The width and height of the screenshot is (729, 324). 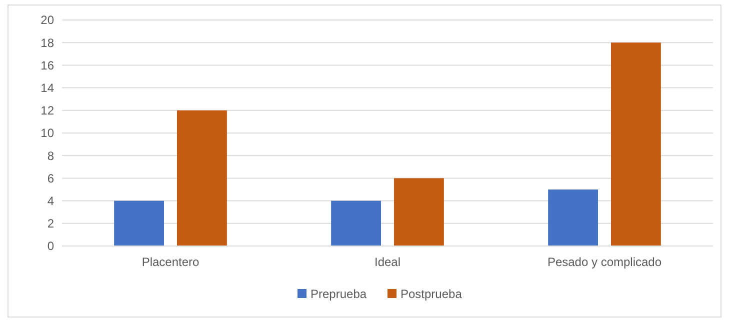 What do you see at coordinates (47, 88) in the screenshot?
I see `y-tick-label: 14` at bounding box center [47, 88].